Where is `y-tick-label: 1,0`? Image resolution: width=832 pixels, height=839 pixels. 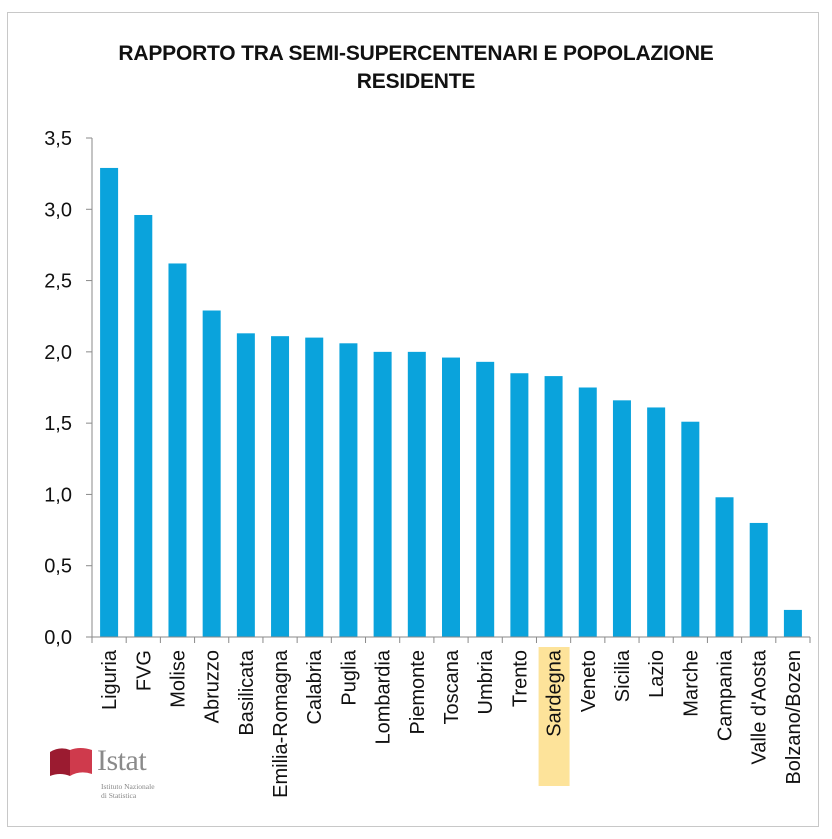
y-tick-label: 1,0 is located at coordinates (58, 495).